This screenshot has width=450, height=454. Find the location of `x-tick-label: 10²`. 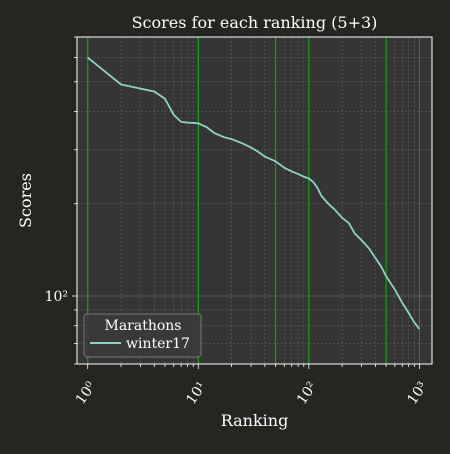

x-tick-label: 10² is located at coordinates (307, 393).